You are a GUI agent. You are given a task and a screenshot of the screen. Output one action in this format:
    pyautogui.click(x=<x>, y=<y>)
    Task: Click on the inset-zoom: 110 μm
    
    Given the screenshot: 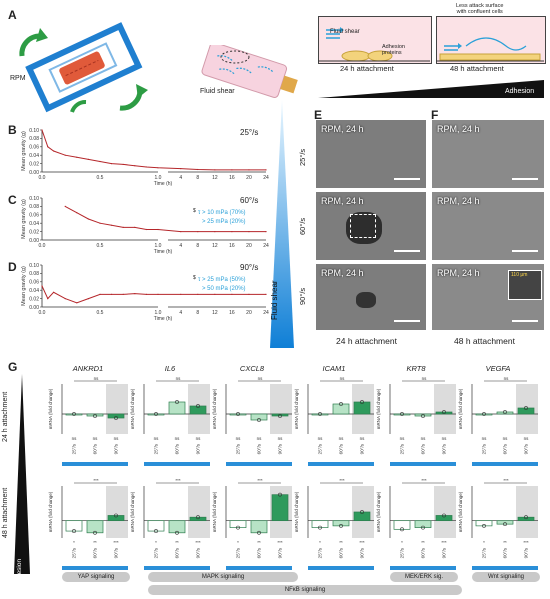 What is the action you would take?
    pyautogui.click(x=525, y=285)
    